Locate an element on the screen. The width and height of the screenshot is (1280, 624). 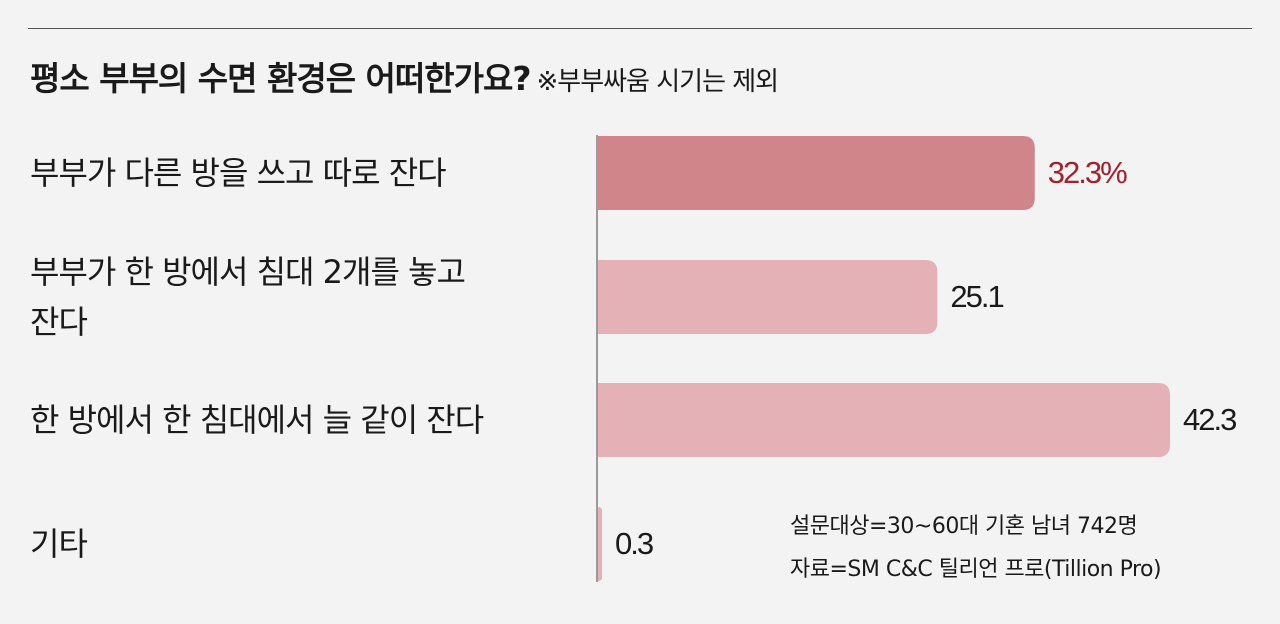
value-label: 42.3 is located at coordinates (1209, 419).